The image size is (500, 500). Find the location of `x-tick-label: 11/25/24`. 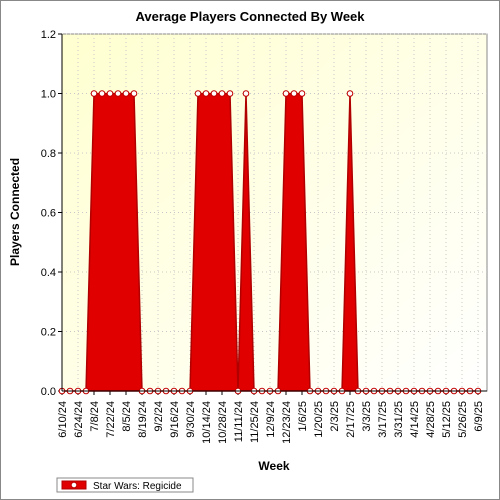

x-tick-label: 11/25/24 is located at coordinates (255, 422).